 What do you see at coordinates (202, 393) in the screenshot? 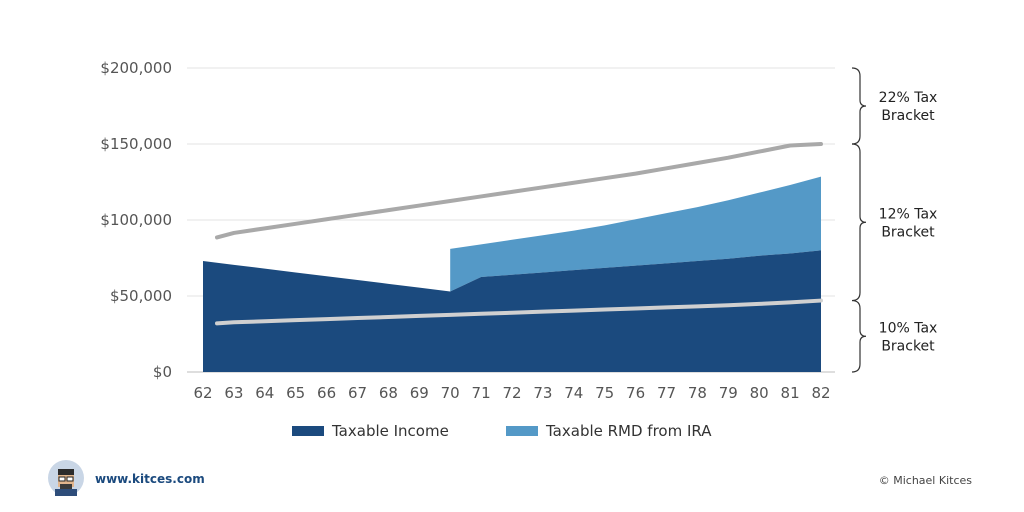
I see `x-tick-label: 62` at bounding box center [202, 393].